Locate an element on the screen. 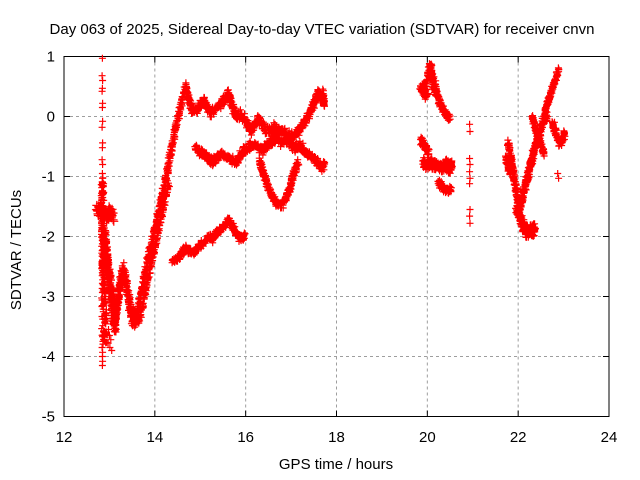  x-tick-label: 22 is located at coordinates (518, 437).